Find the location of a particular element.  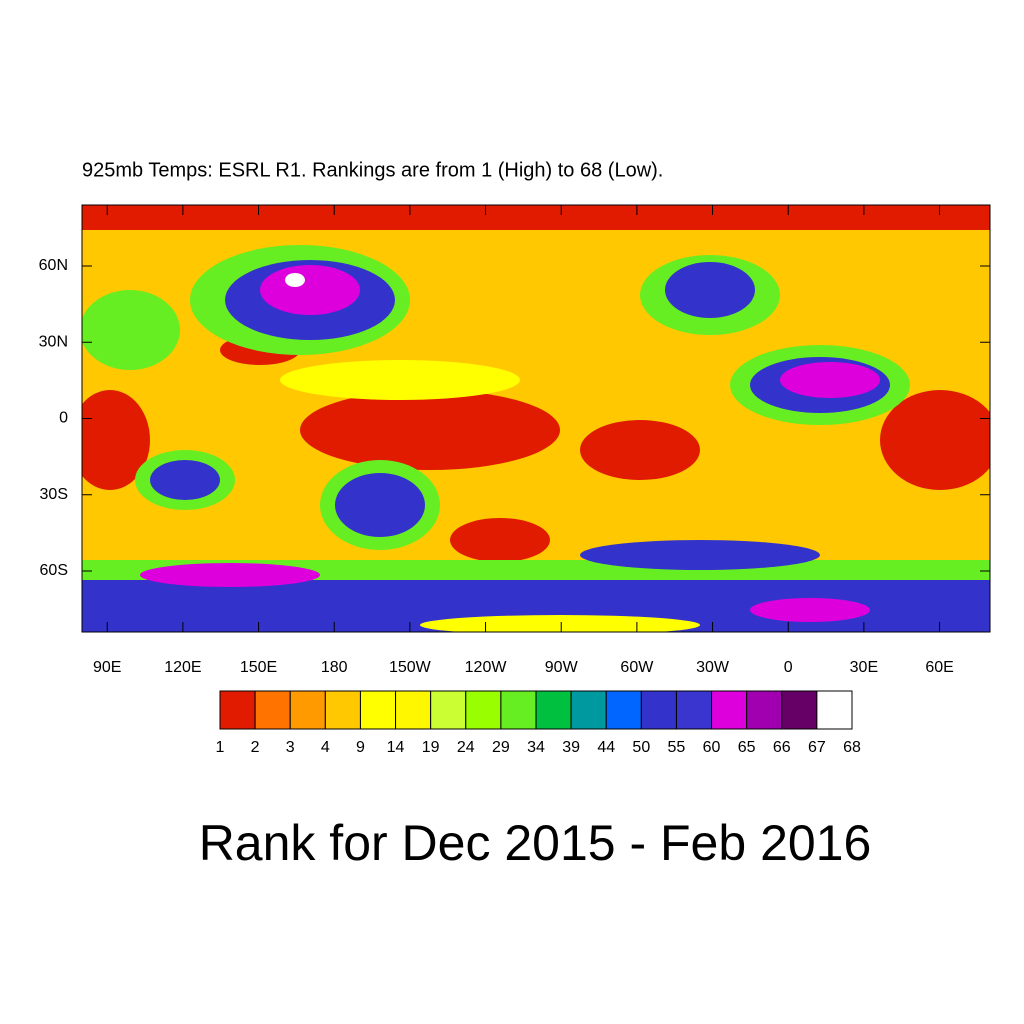

x-tick-label: 150W is located at coordinates (410, 667).